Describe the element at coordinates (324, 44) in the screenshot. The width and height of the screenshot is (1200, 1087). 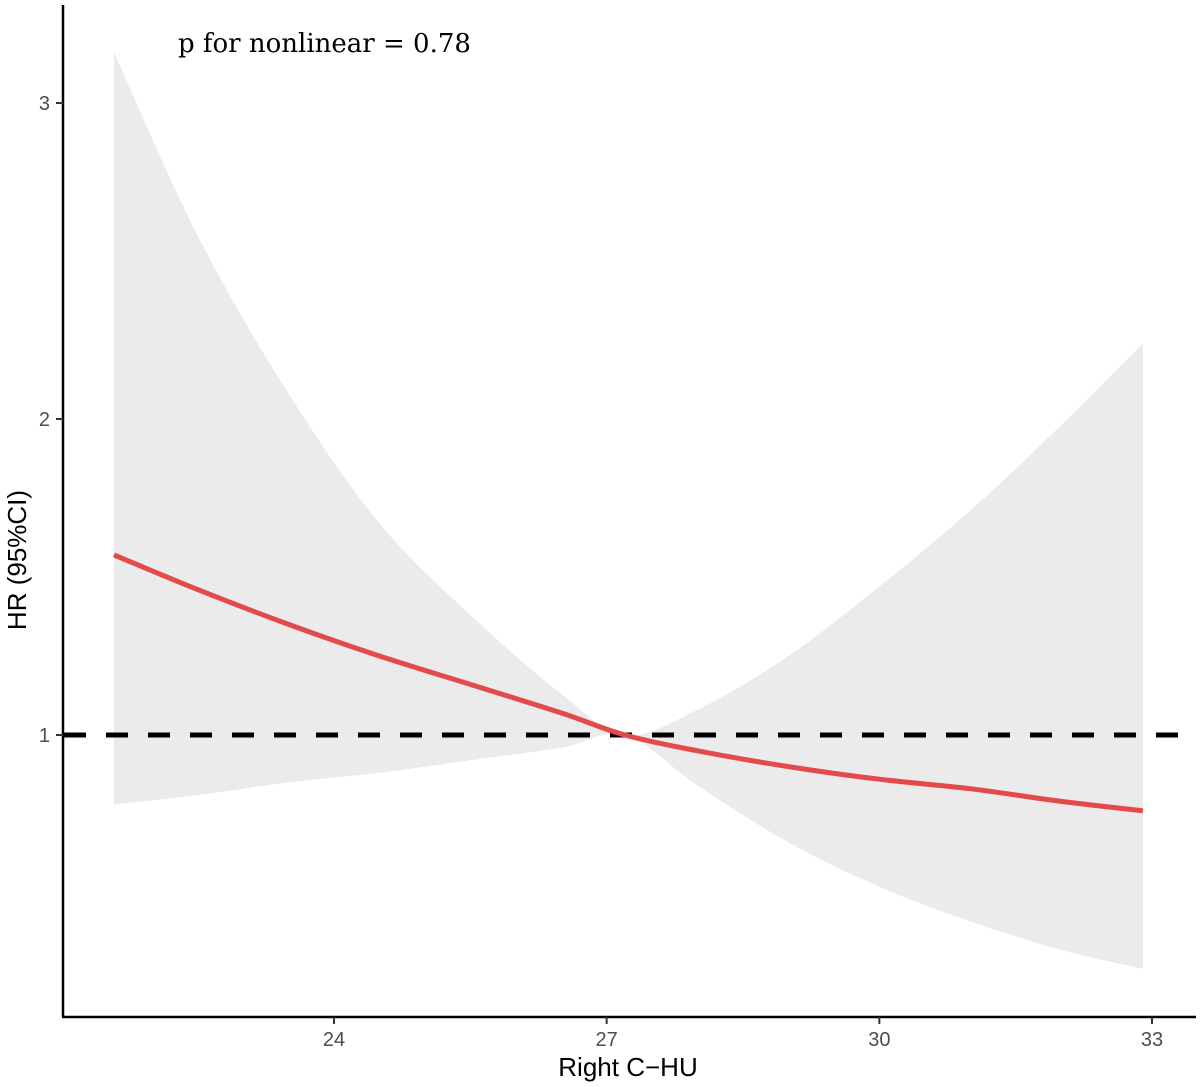
I see `p-nonlinear-annotation: p for nonlinear = 0.78` at that location.